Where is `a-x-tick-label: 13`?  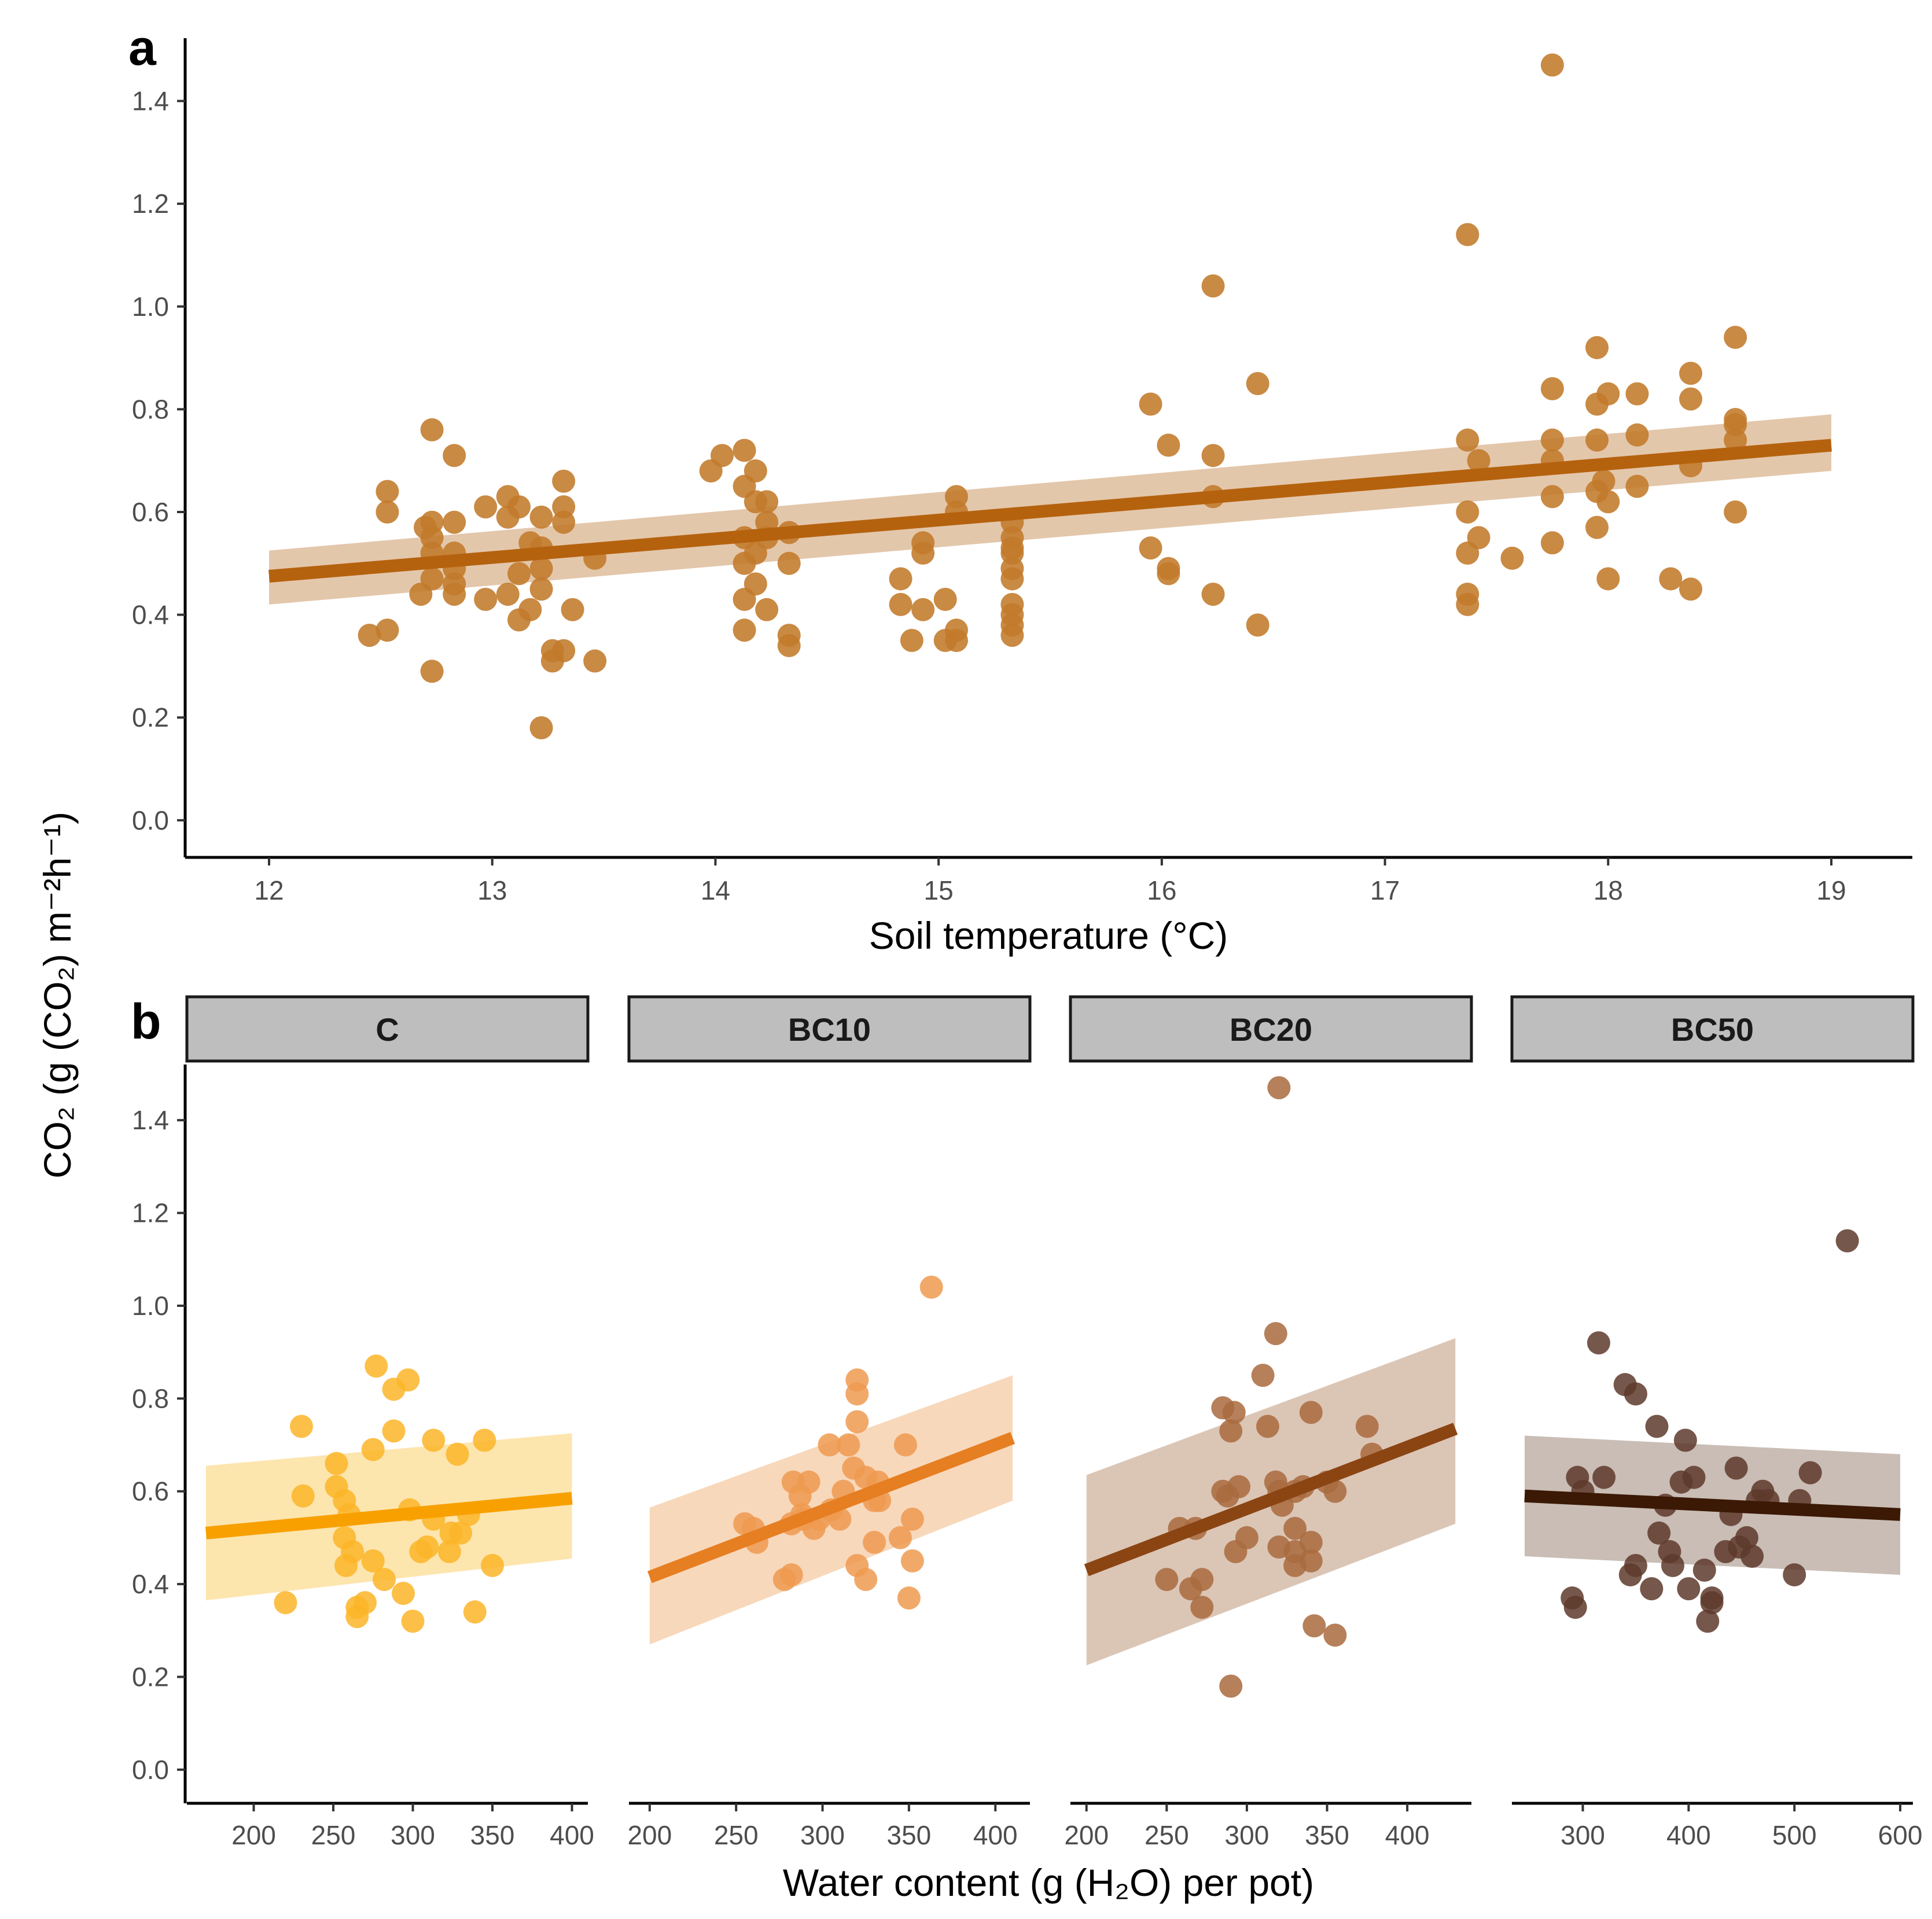 a-x-tick-label: 13 is located at coordinates (492, 890).